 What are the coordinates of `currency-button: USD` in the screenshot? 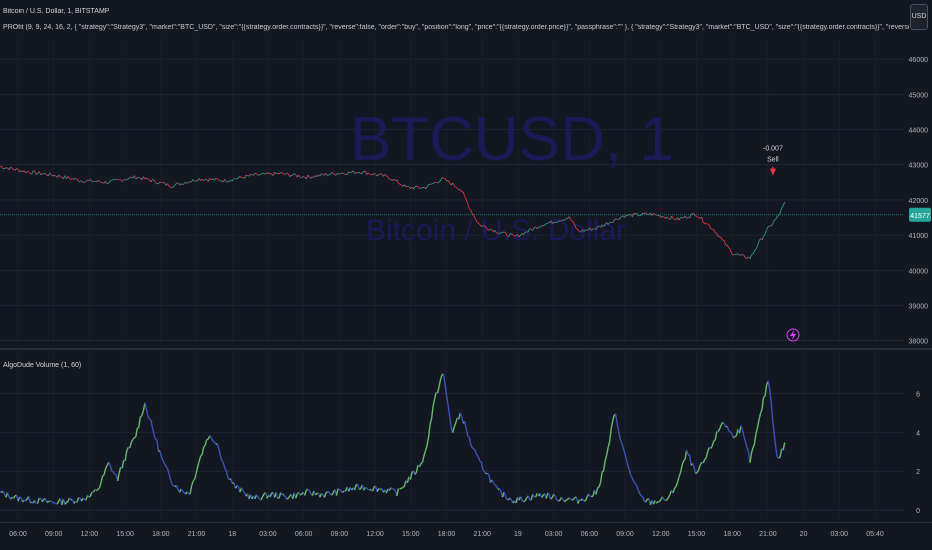 It's located at (919, 17).